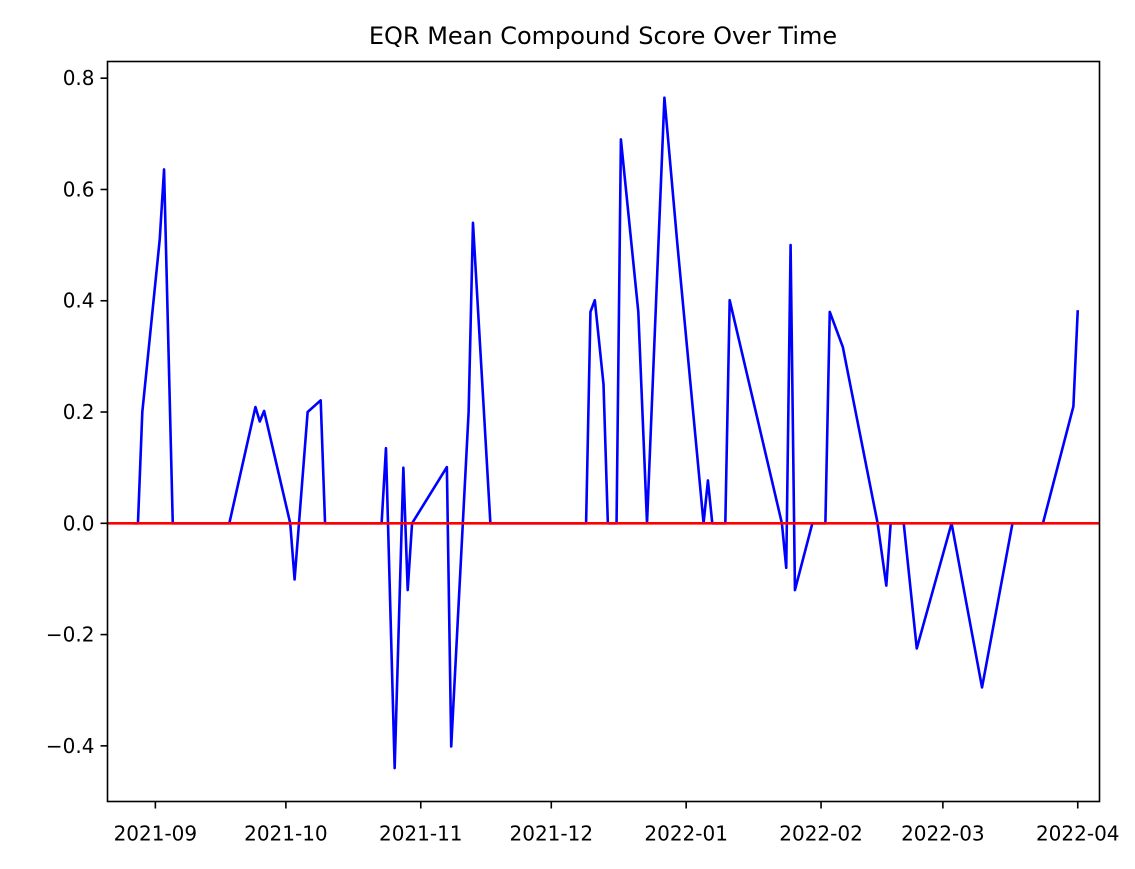 This screenshot has height=869, width=1135. I want to click on y-tick-label: −0.2, so click(70, 635).